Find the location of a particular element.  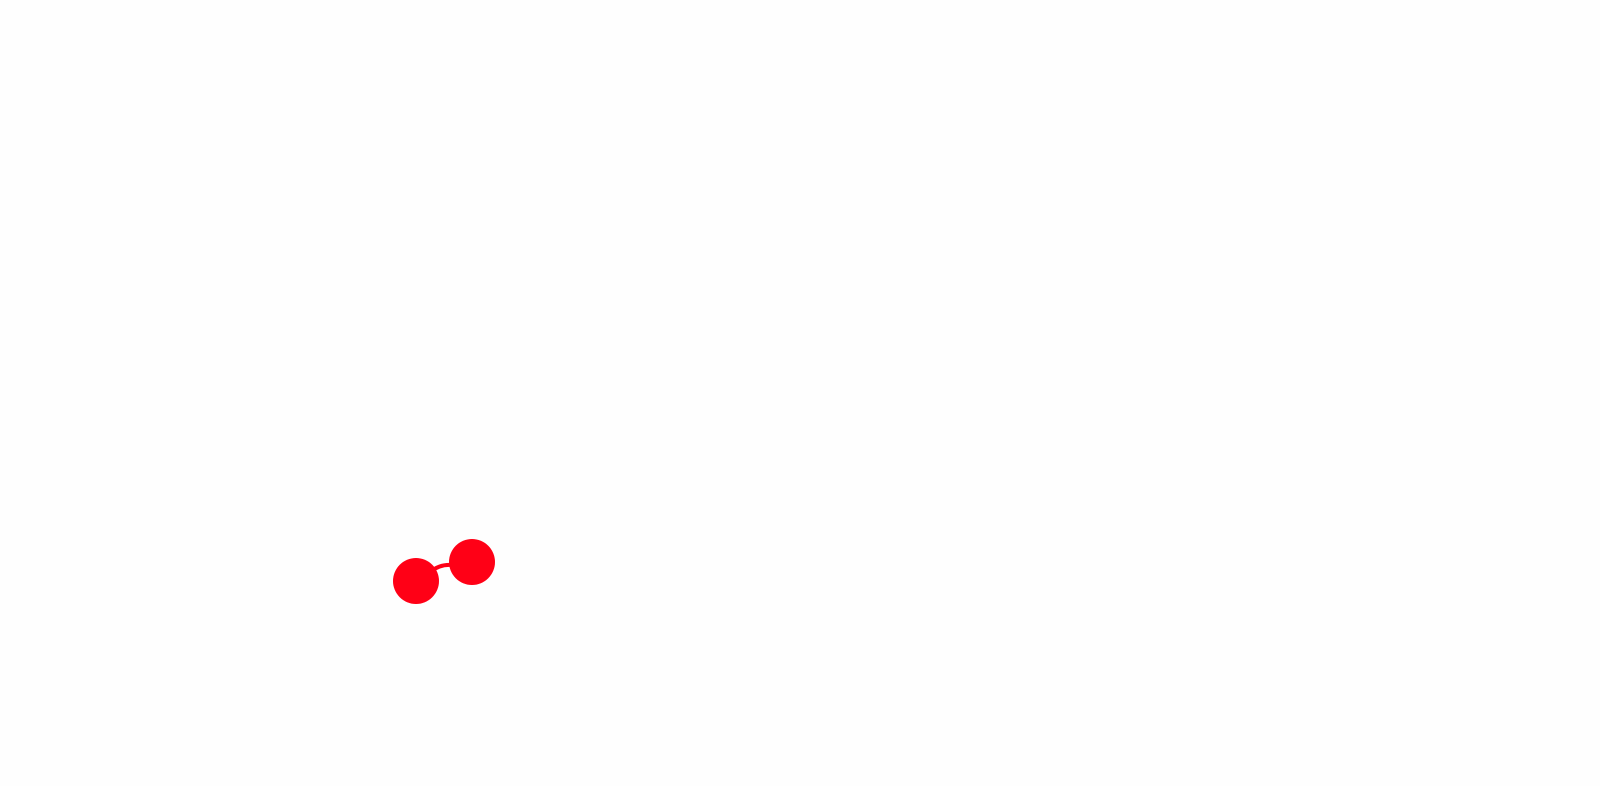

red-circle-left is located at coordinates (416, 581).